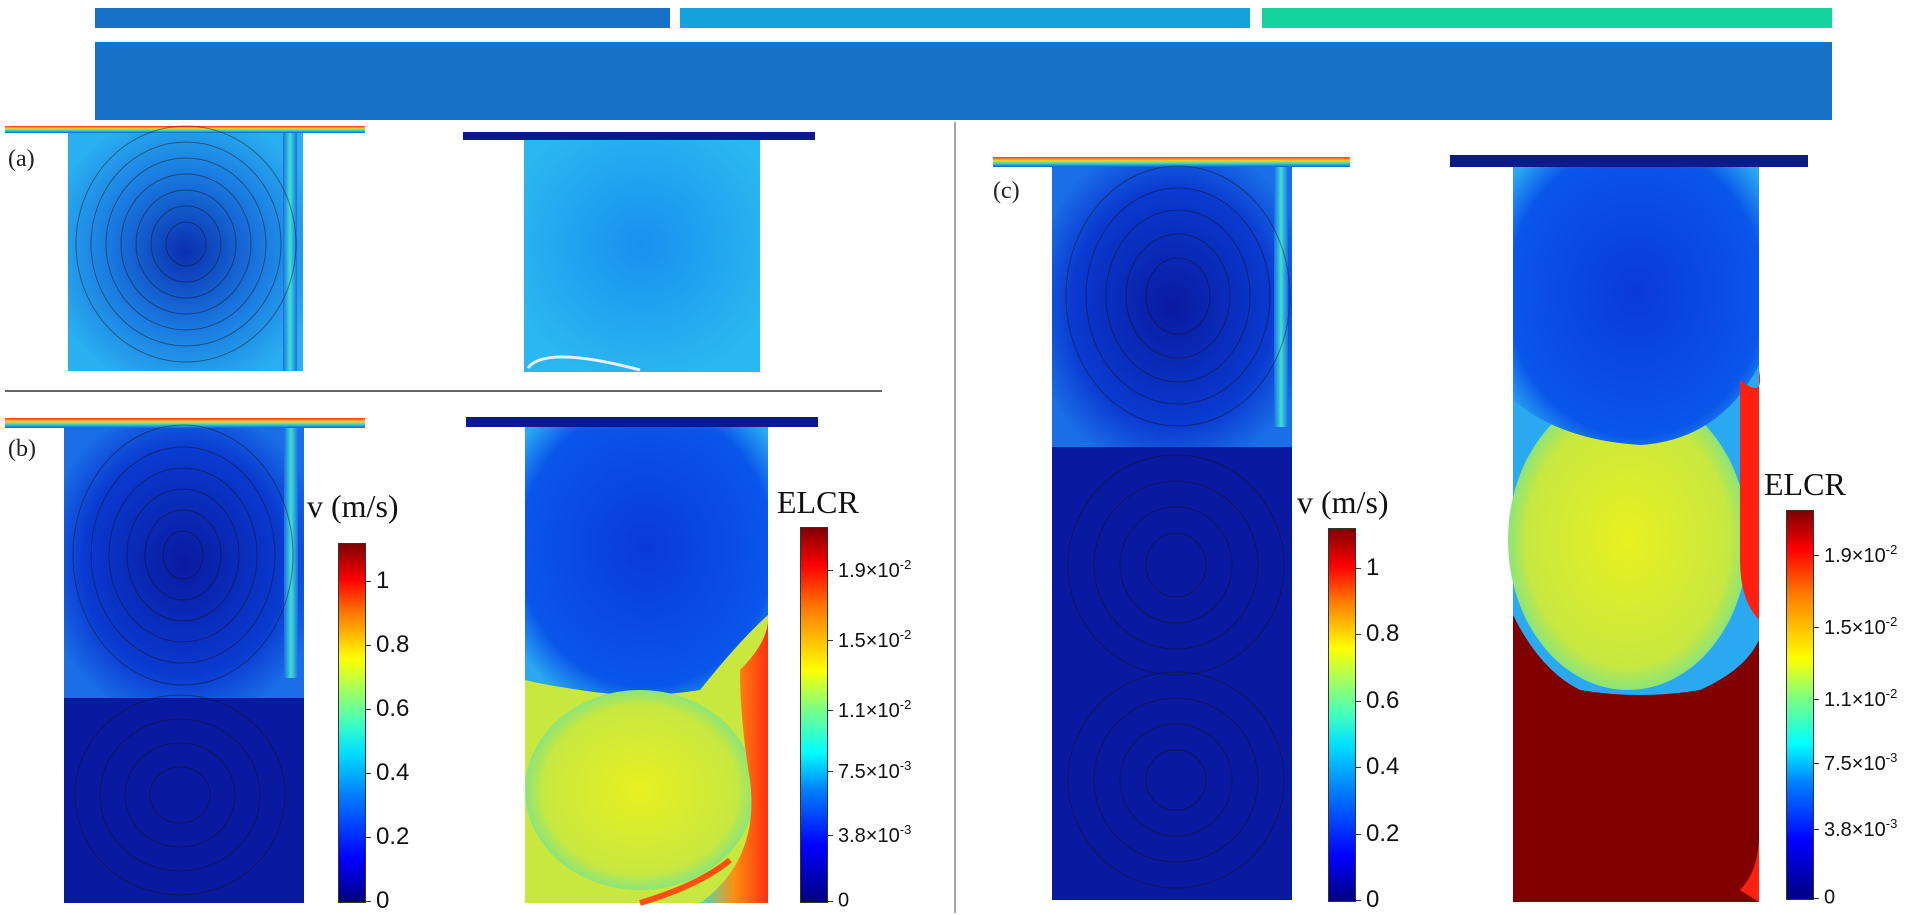  I want to click on elcr-colorbar-title-c: ELCR, so click(1805, 484).